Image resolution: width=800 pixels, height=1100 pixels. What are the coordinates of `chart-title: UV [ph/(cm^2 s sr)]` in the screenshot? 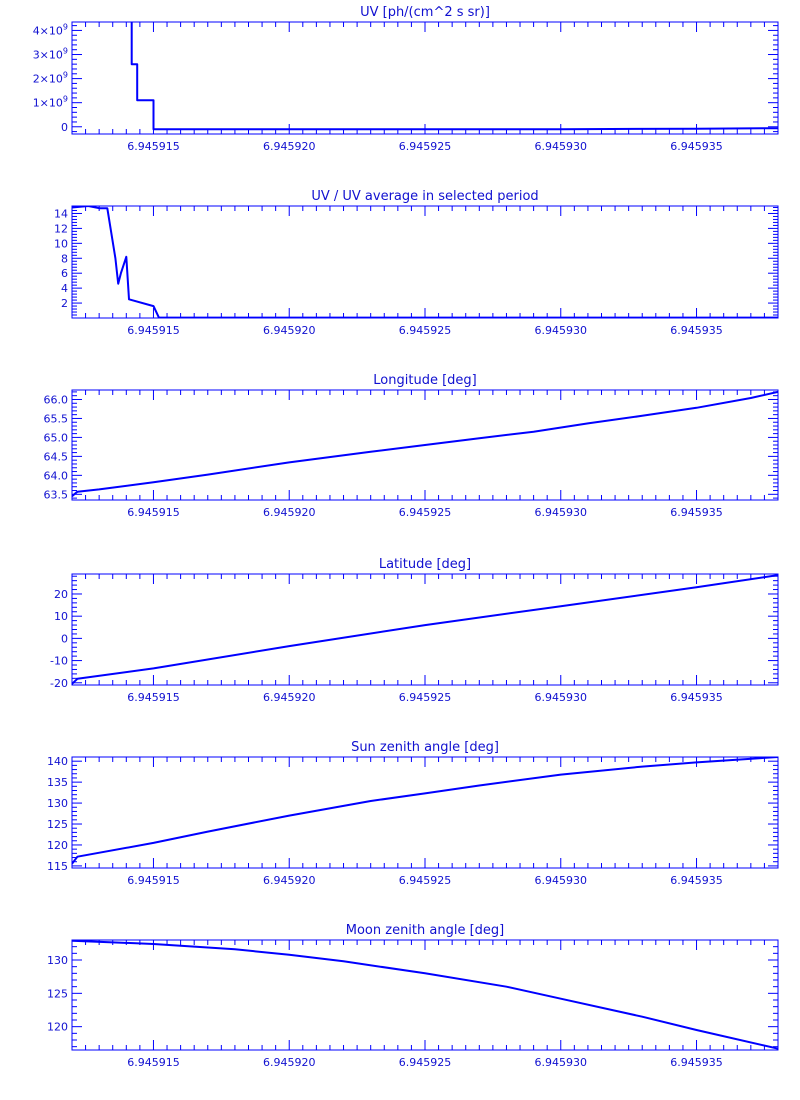 It's located at (425, 12).